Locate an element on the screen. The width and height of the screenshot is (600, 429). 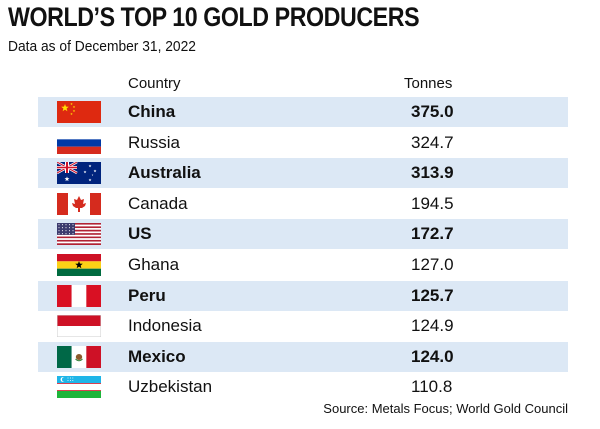
country-name: Ghana is located at coordinates (154, 264).